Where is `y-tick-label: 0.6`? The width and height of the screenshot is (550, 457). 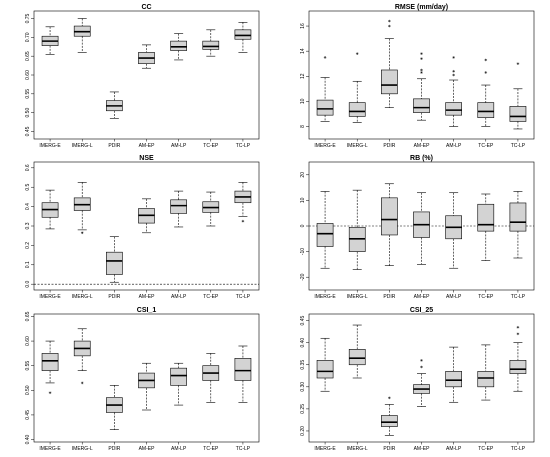 y-tick-label: 0.6 is located at coordinates (28, 167).